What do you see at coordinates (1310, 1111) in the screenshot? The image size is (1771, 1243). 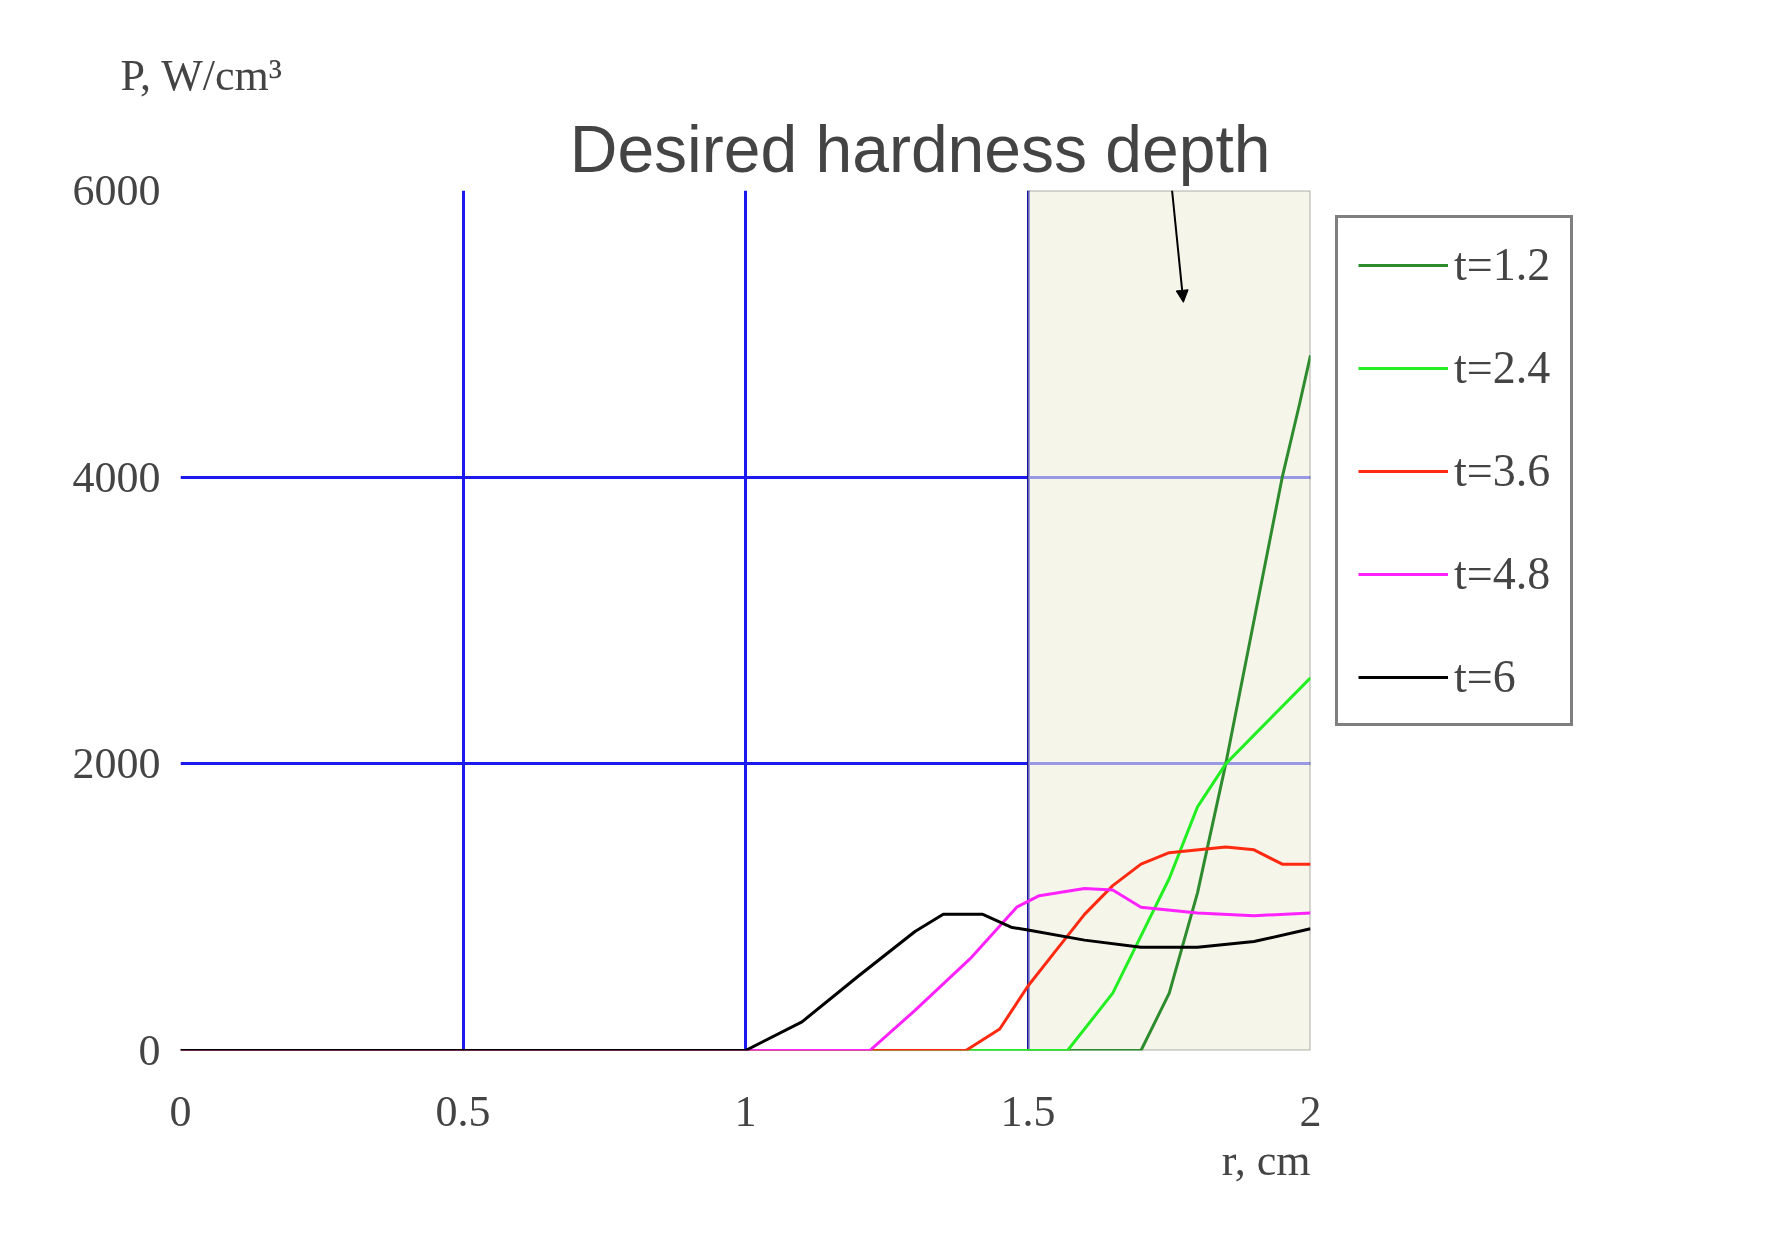 I see `x-tick-label: 2` at bounding box center [1310, 1111].